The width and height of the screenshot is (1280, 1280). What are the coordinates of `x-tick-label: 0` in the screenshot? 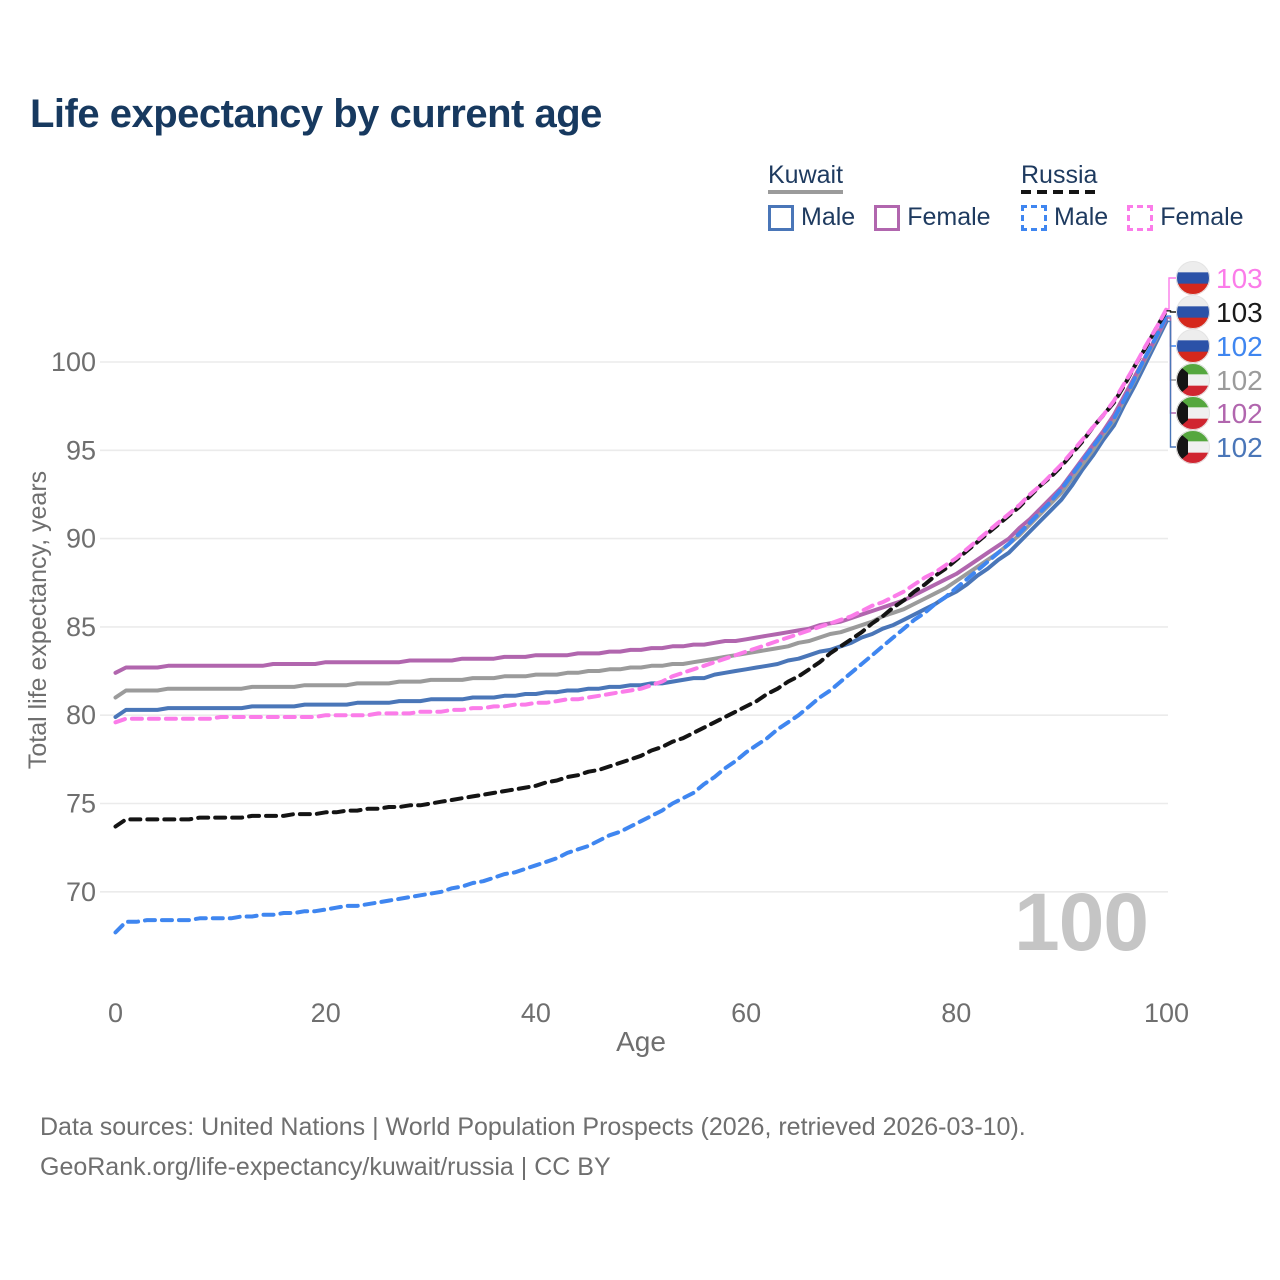 It's located at (115, 1013).